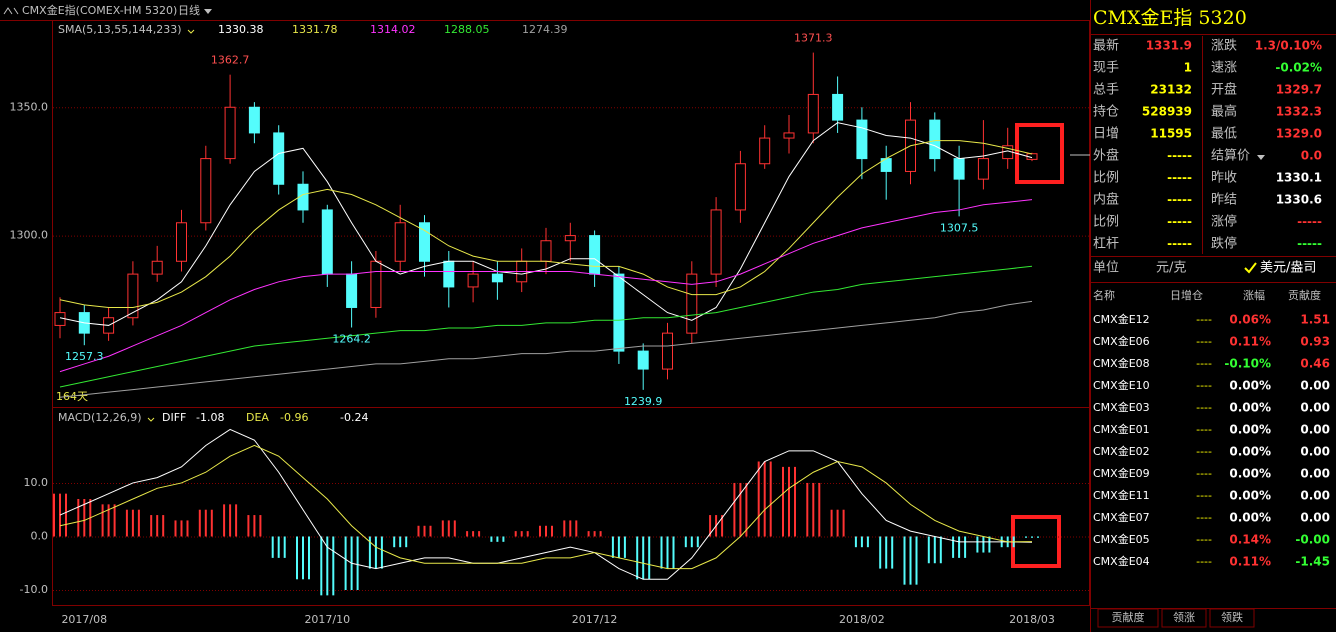  I want to click on row-name: CMX金E11, so click(1121, 495).